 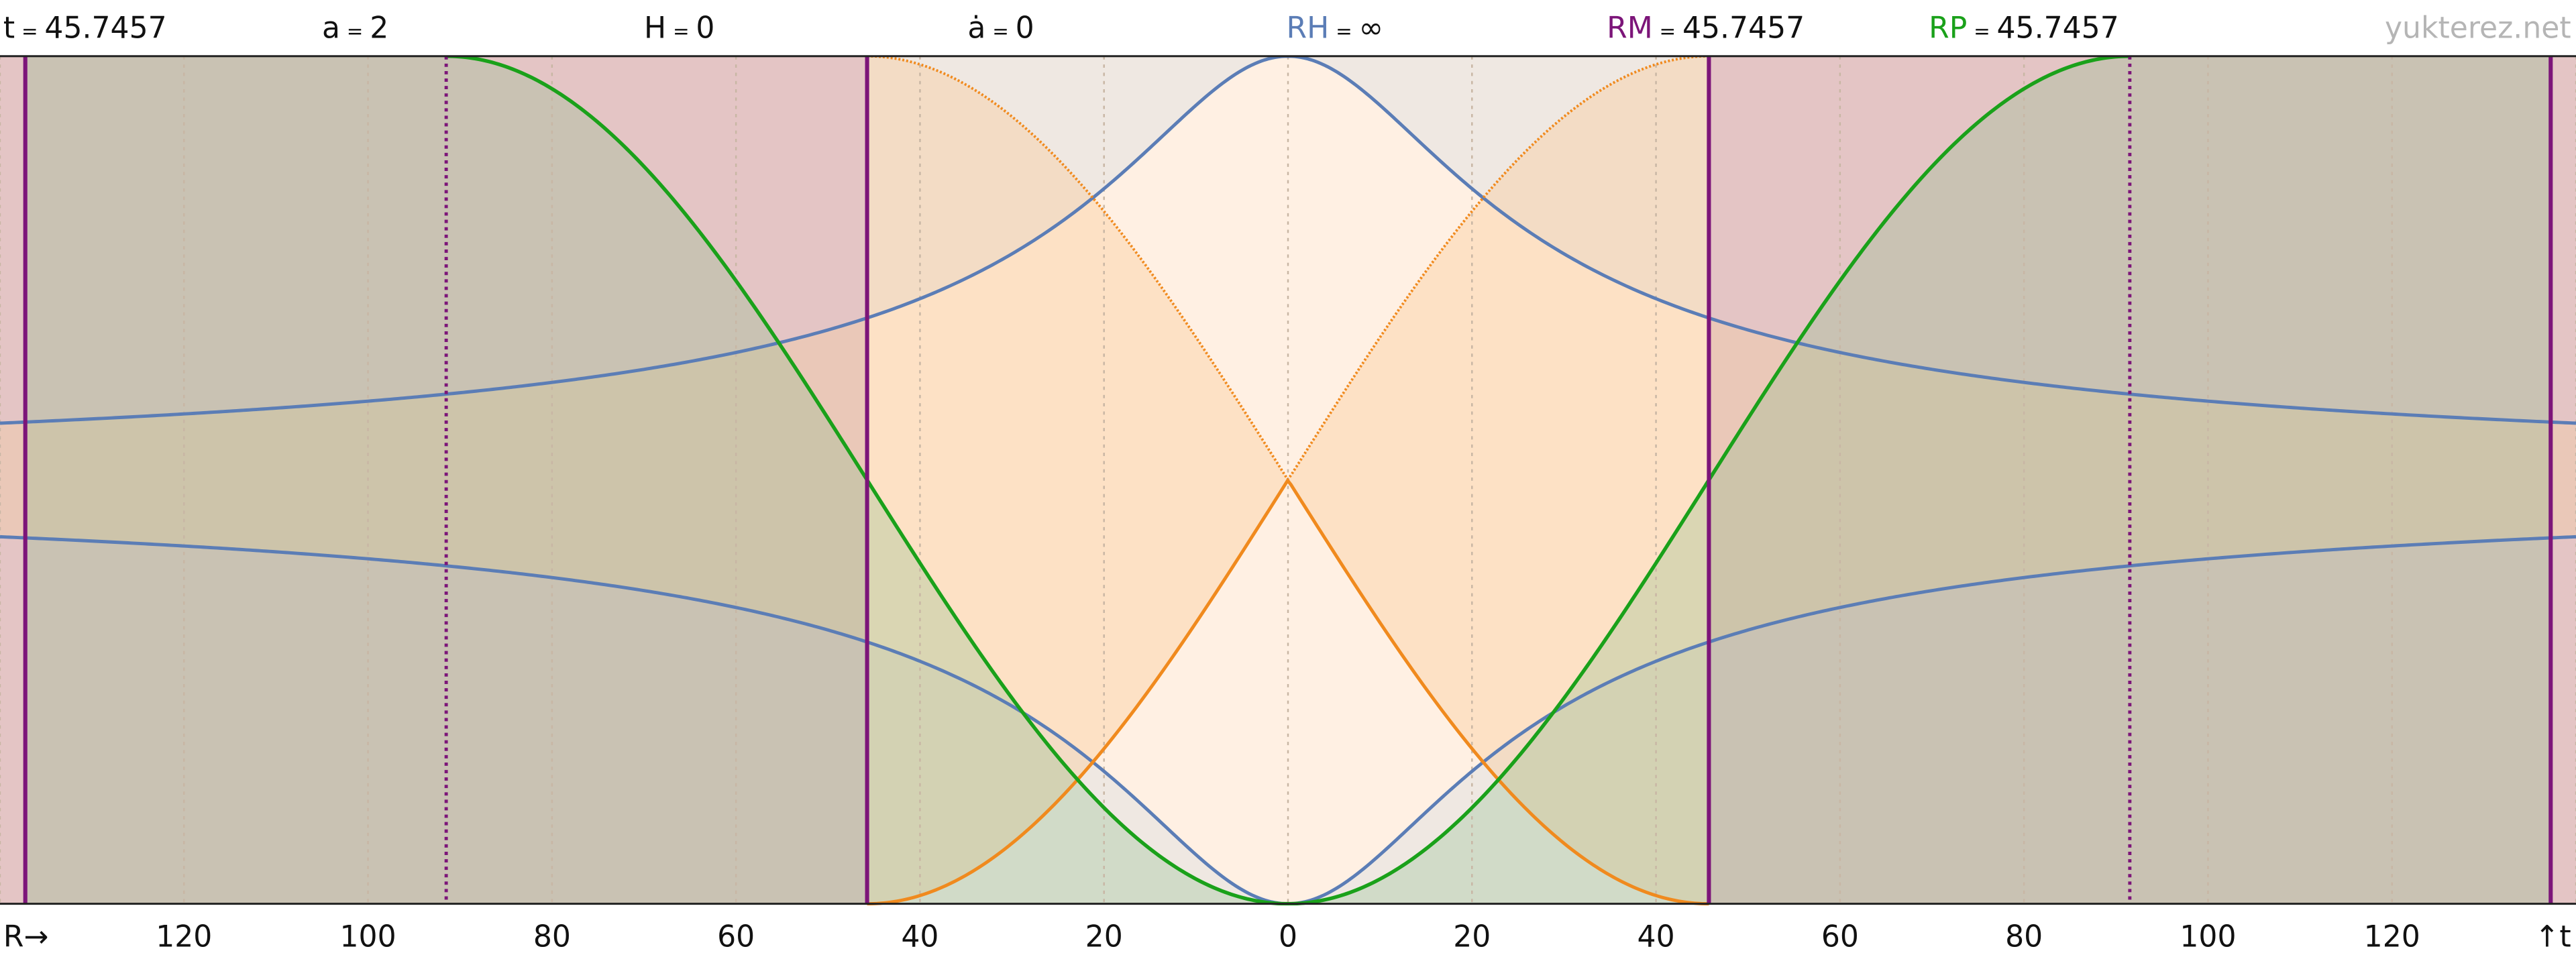 I want to click on axis-end-label: ↑t, so click(x=2552, y=937).